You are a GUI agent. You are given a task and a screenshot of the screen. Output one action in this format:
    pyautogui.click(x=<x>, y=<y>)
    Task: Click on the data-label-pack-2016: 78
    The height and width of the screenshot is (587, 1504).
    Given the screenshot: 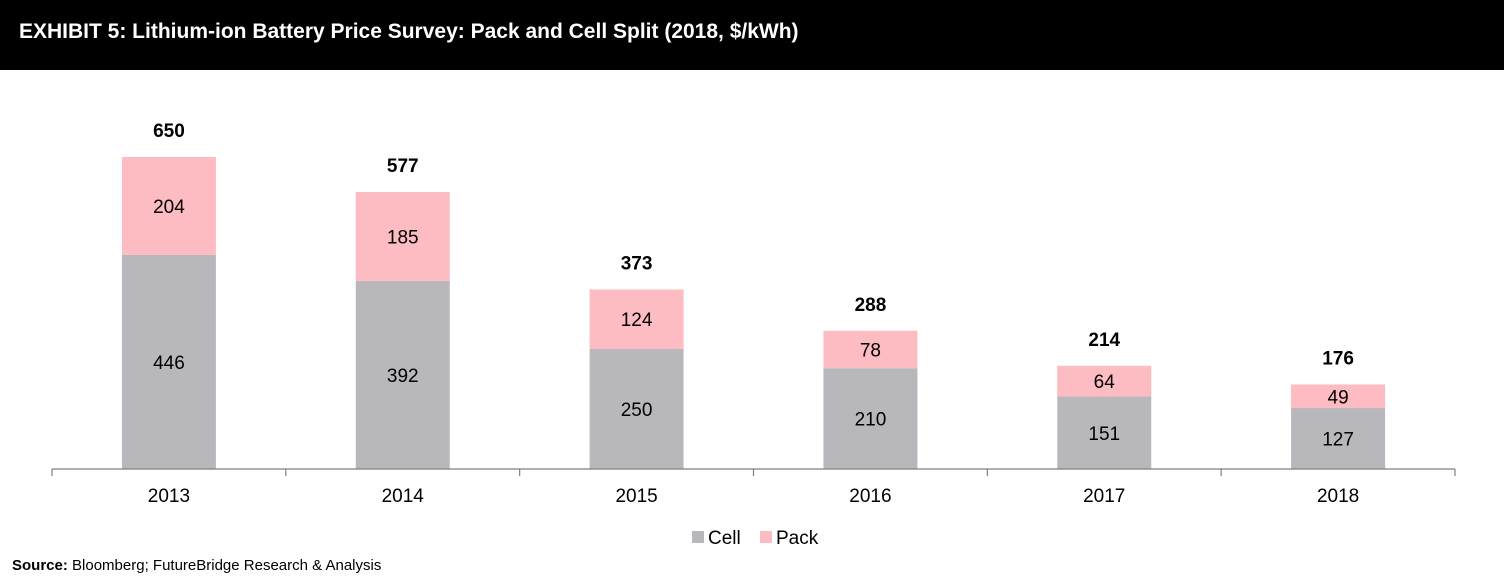 What is the action you would take?
    pyautogui.click(x=870, y=350)
    